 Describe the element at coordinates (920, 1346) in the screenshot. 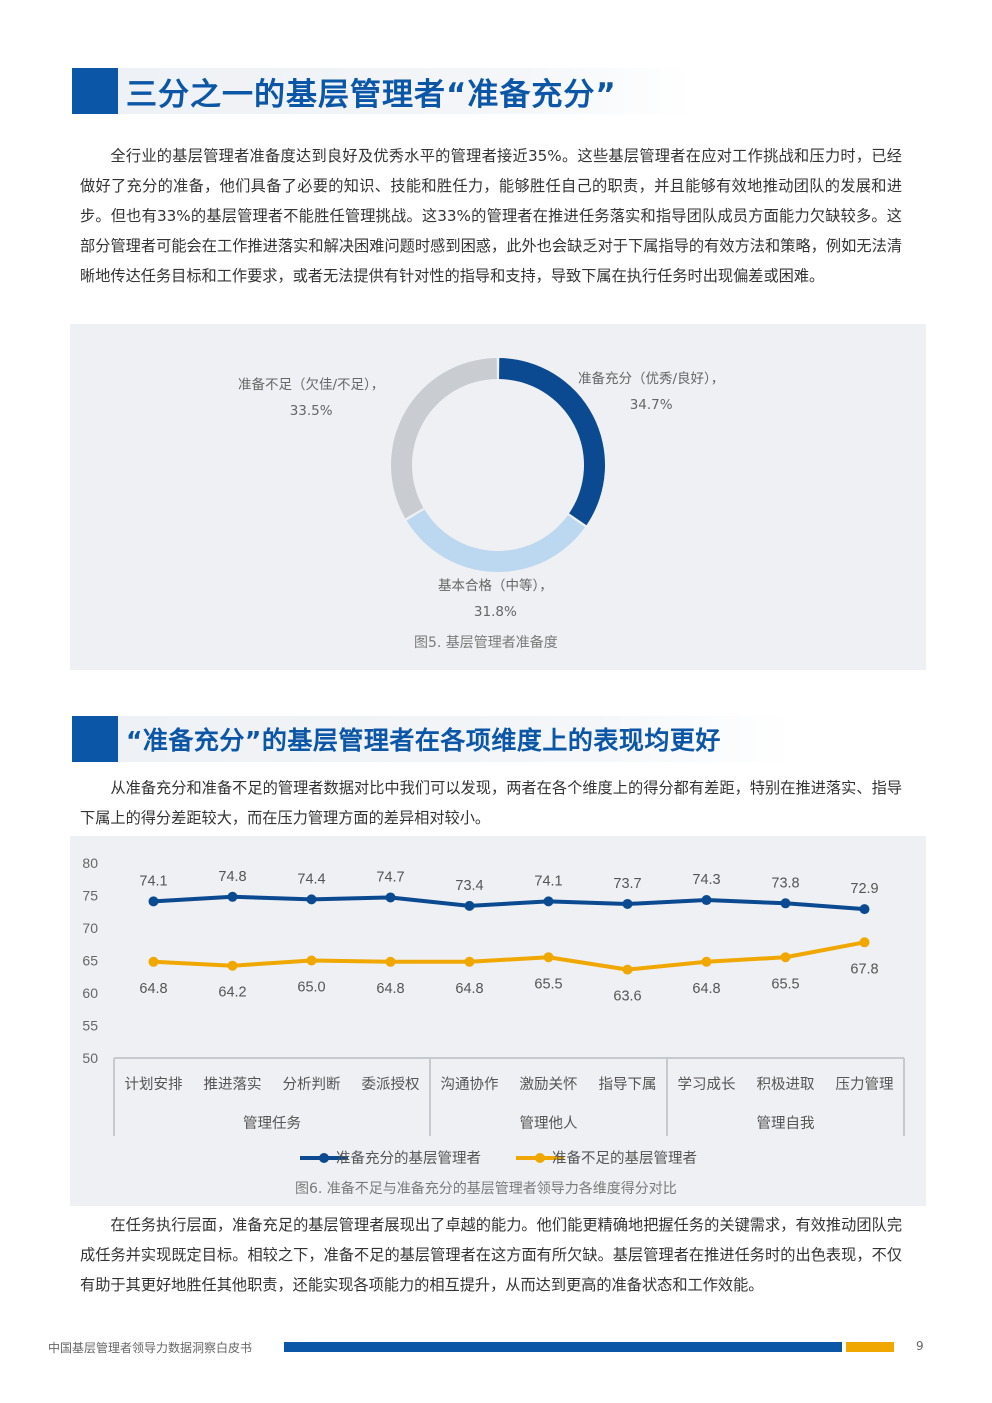

I see `page-number: 9` at that location.